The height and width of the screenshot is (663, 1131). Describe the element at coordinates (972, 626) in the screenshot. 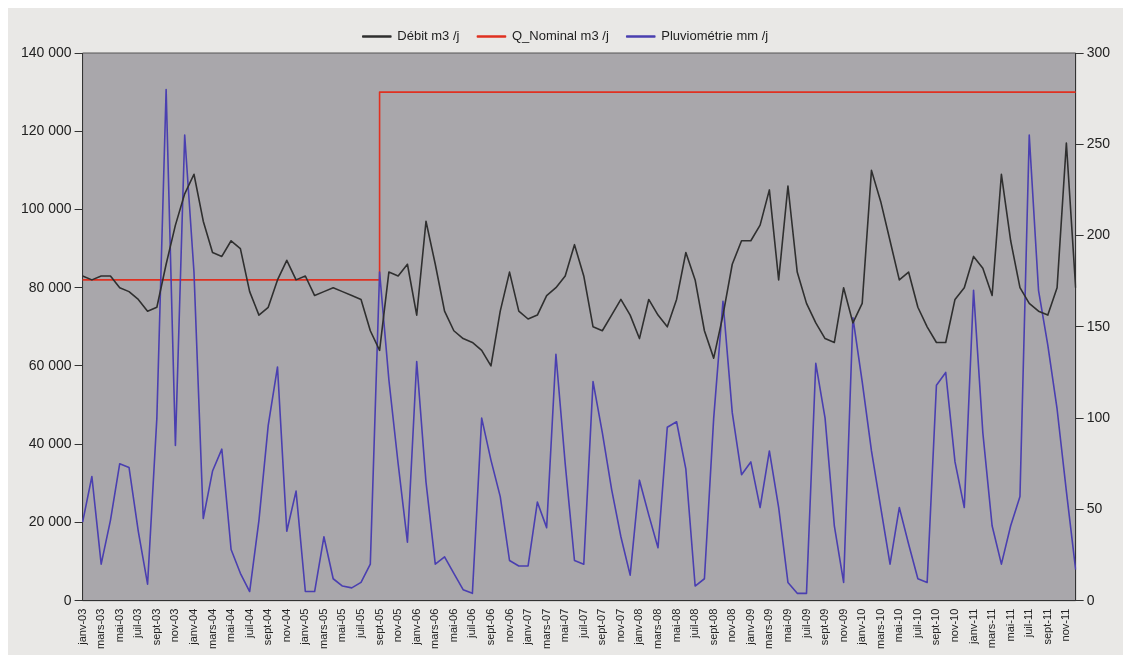

I see `x-tick-label: janv-11` at that location.